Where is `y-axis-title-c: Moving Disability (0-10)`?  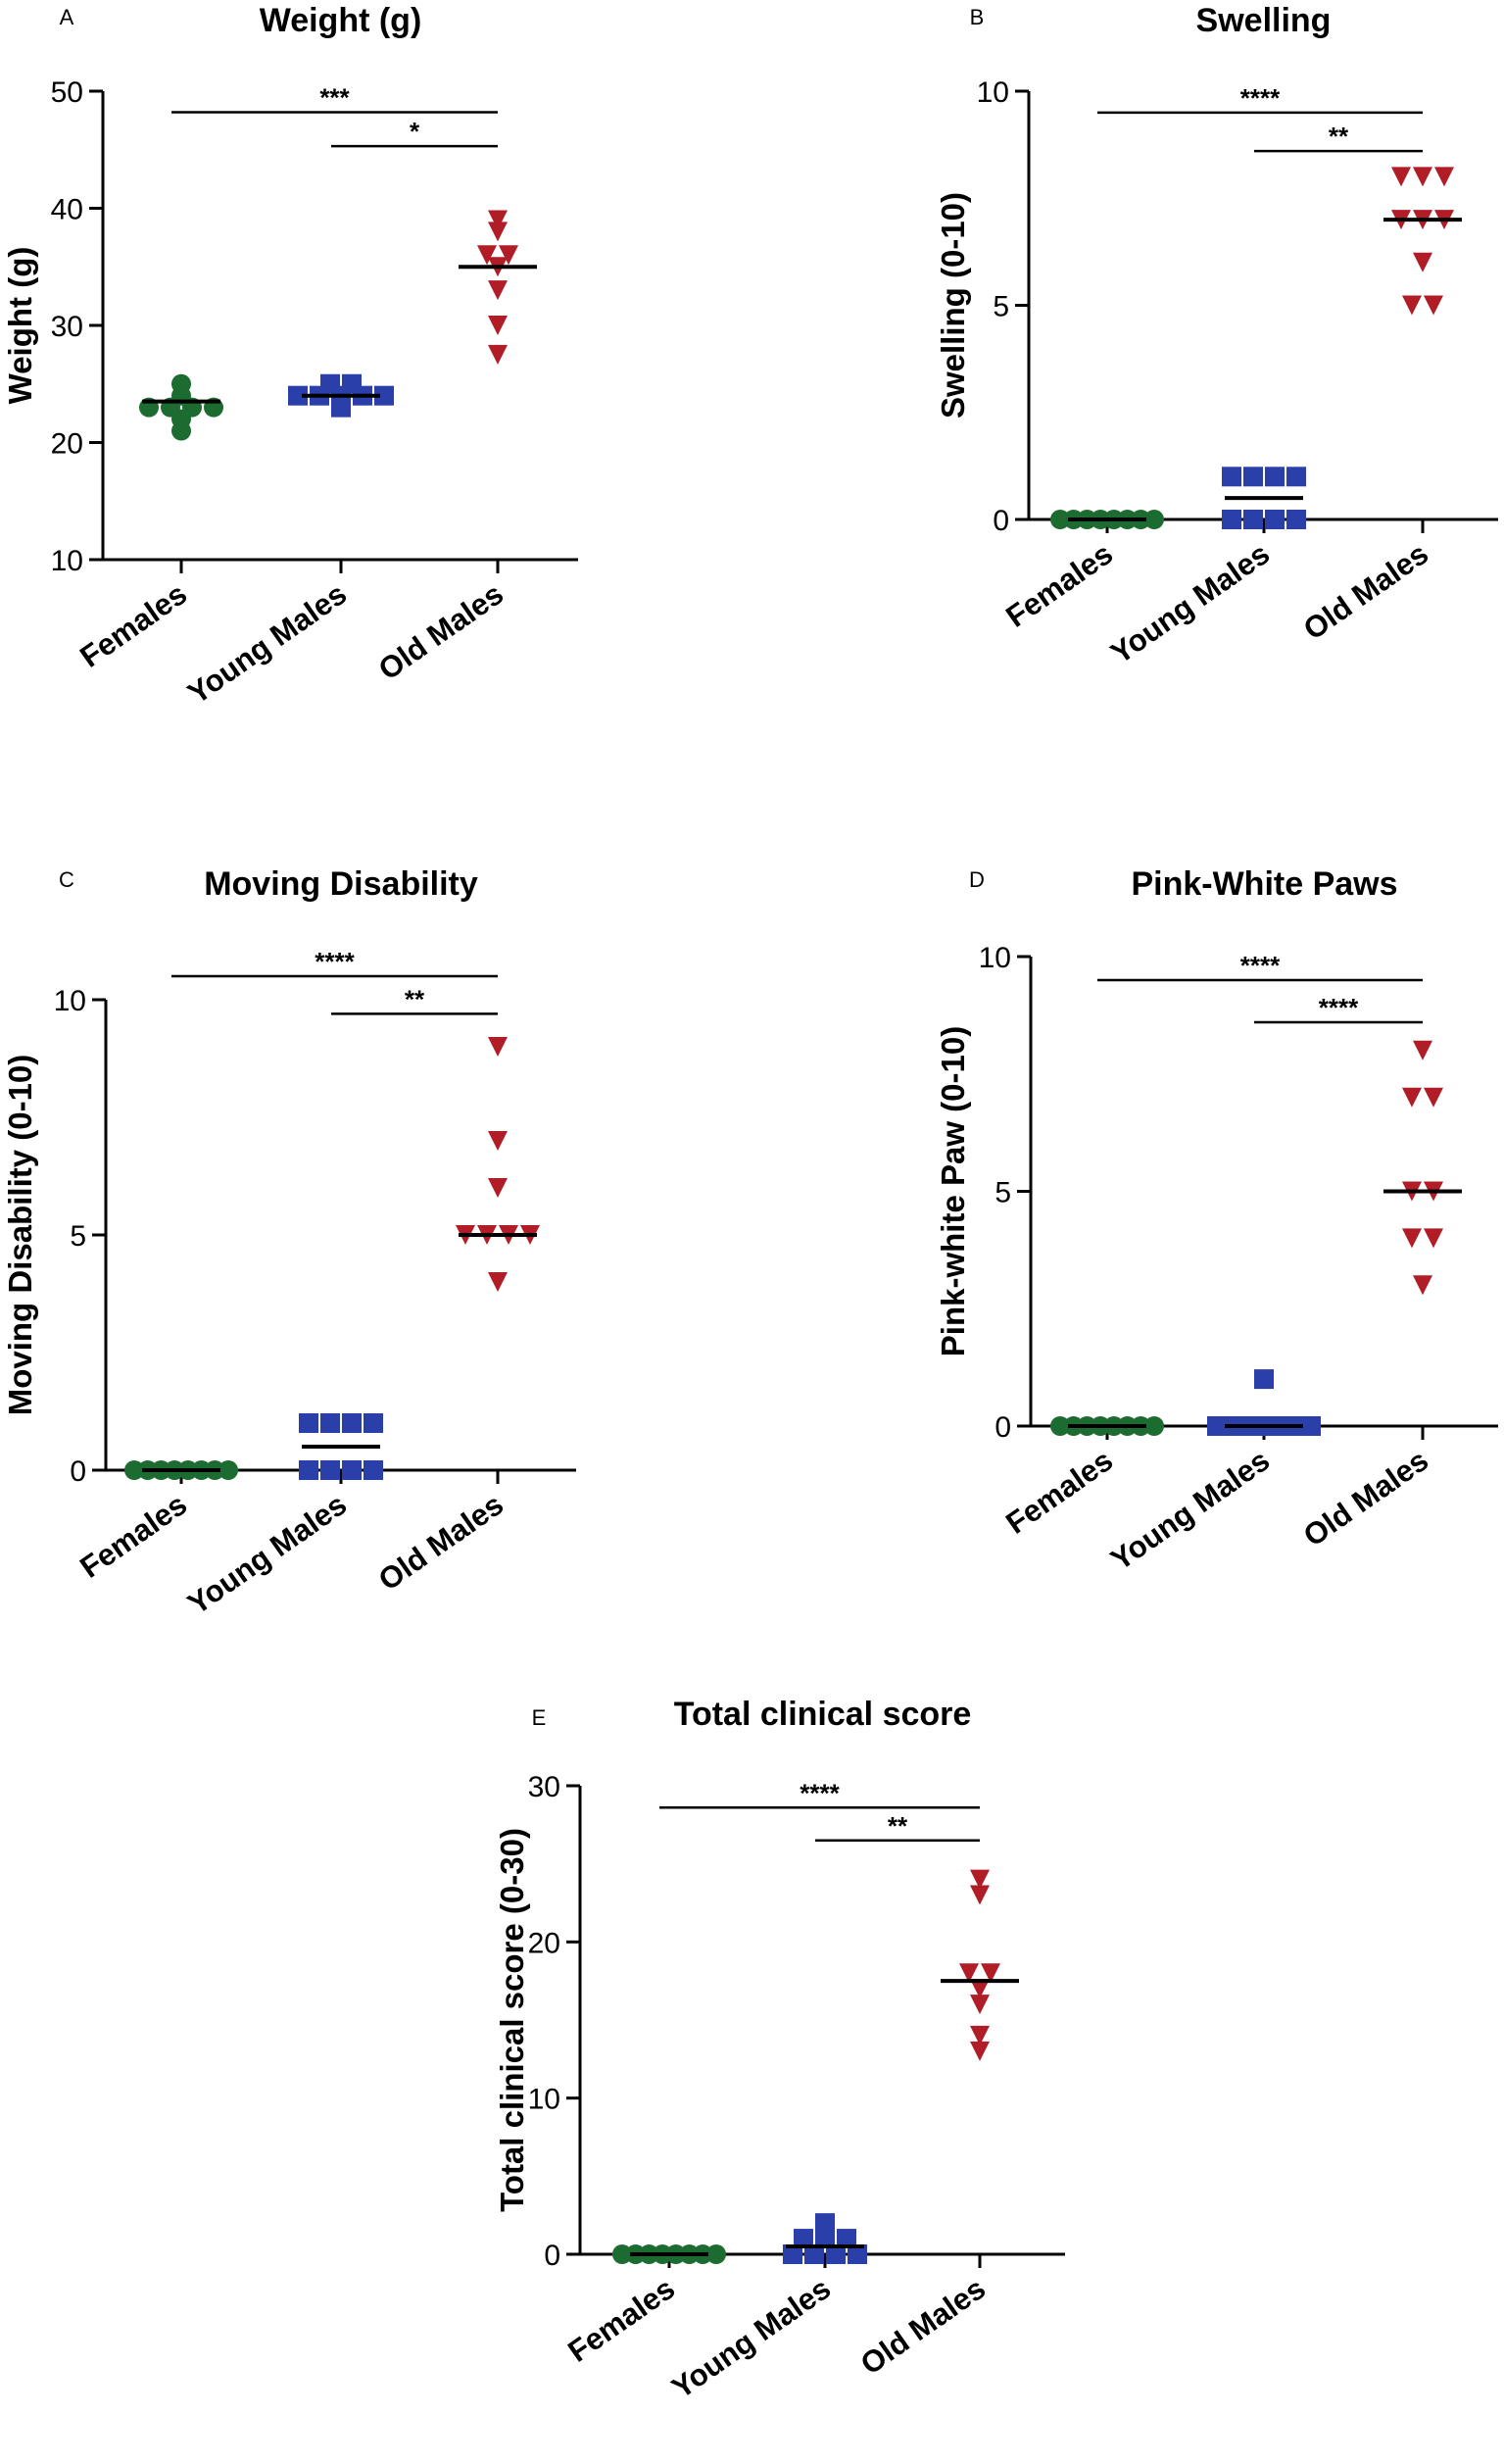
y-axis-title-c: Moving Disability (0-10) is located at coordinates (20, 1235).